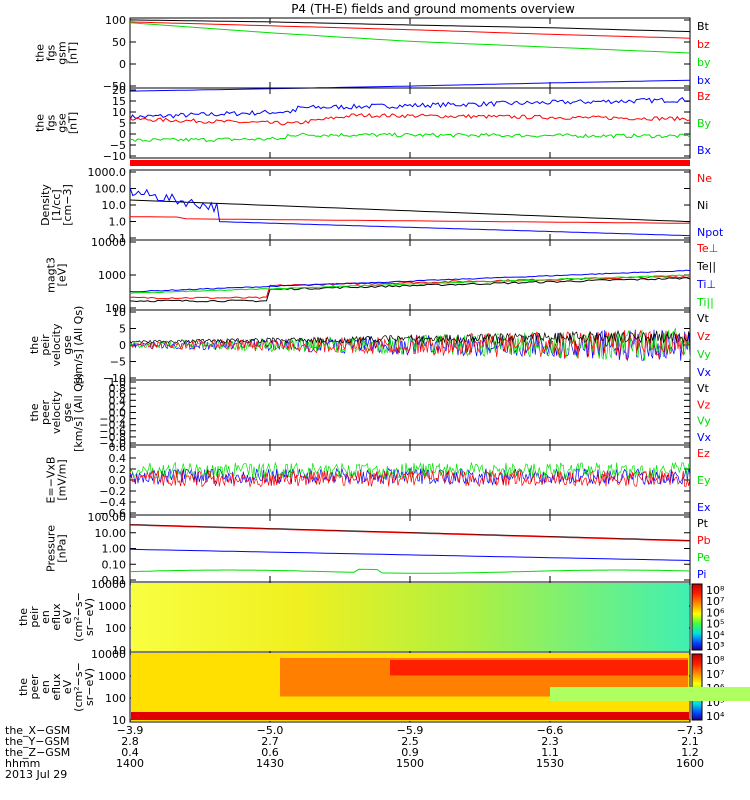 This screenshot has width=750, height=800. I want to click on colorbar-label: 10⁸, so click(715, 660).